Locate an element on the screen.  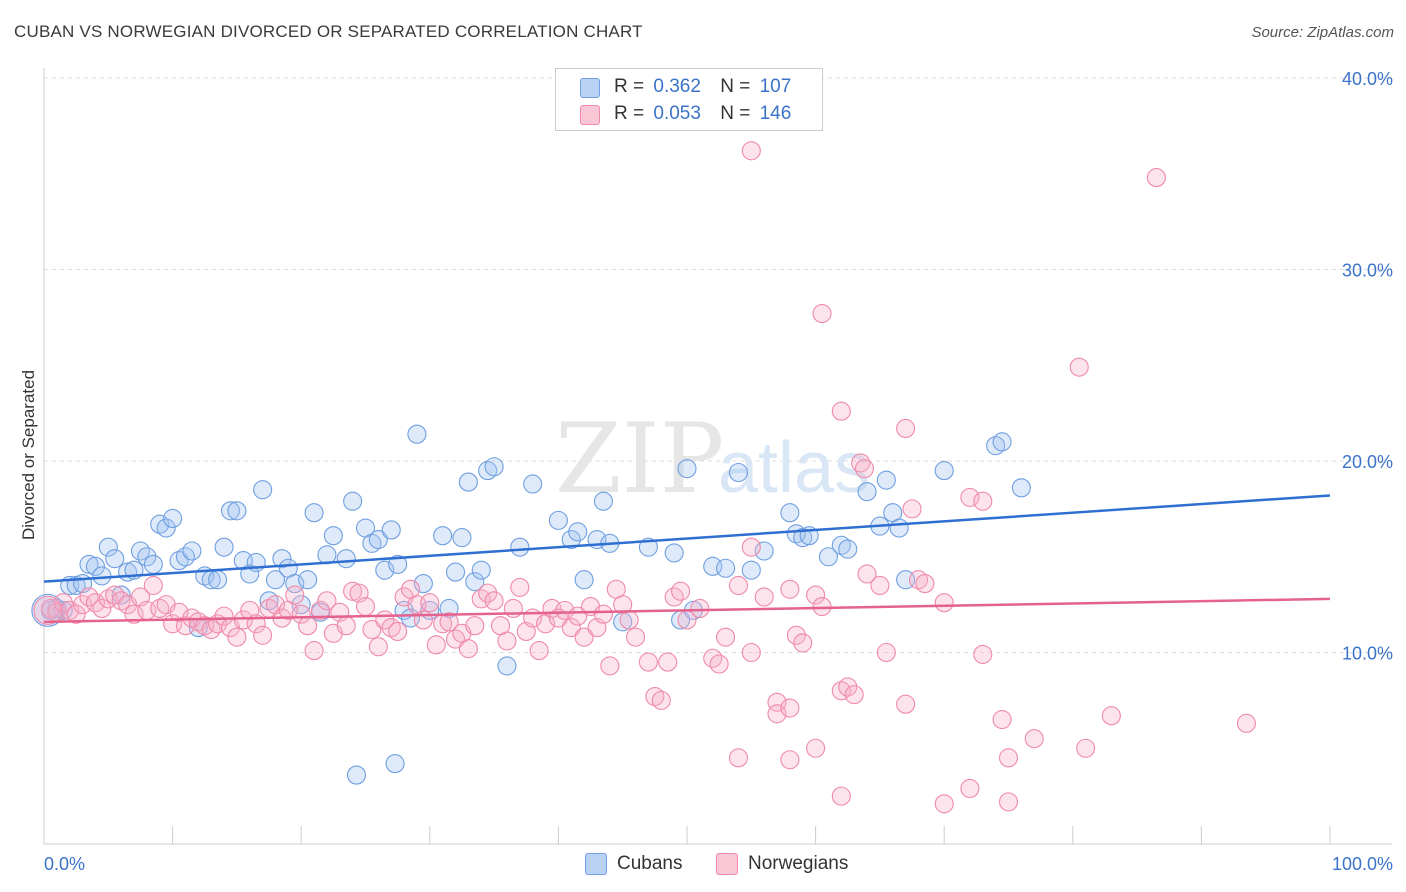
cubans-trend-line is located at coordinates (687, 538).